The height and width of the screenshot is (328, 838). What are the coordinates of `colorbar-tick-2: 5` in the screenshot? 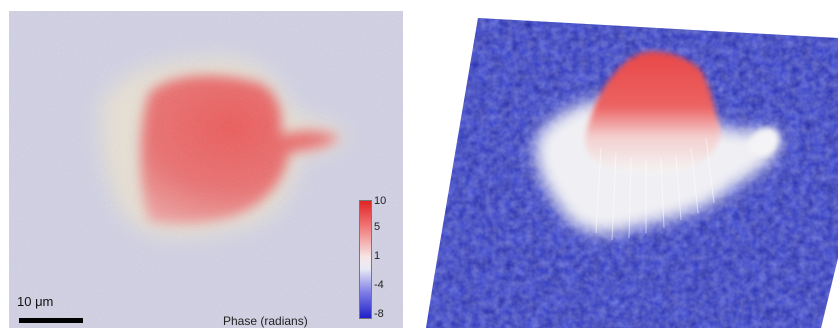 It's located at (377, 227).